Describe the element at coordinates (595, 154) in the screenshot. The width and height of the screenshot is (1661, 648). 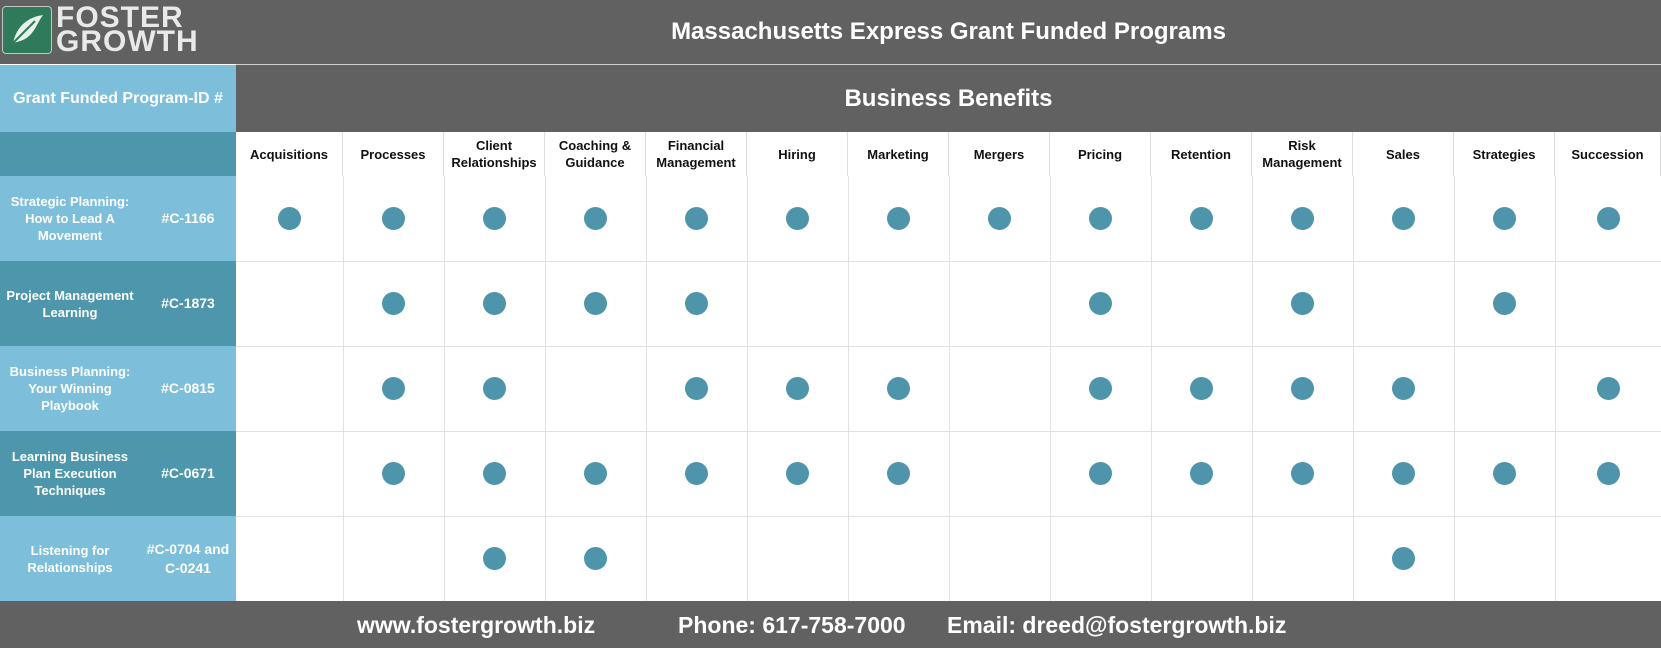
I see `column-header: Coaching & Guidance` at that location.